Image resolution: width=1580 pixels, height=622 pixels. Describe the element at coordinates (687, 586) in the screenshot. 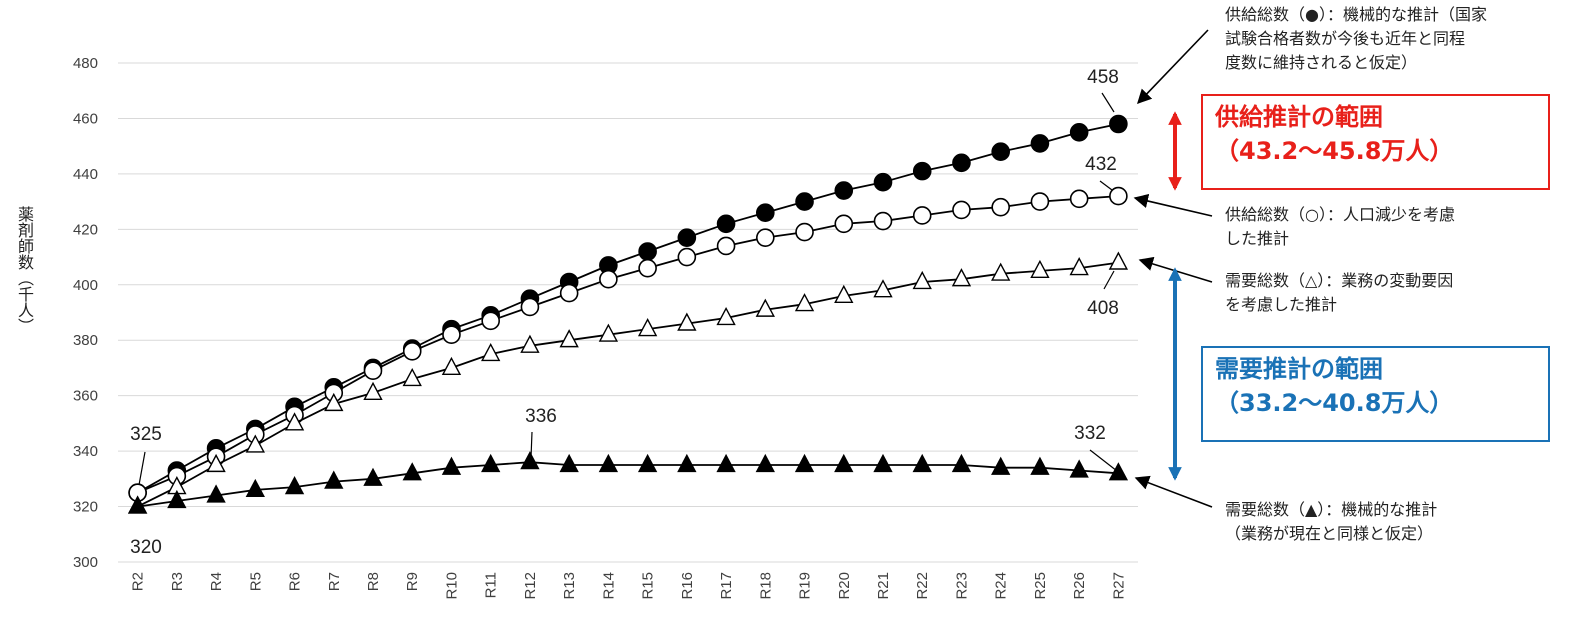

I see `x-tick-label: R16` at that location.